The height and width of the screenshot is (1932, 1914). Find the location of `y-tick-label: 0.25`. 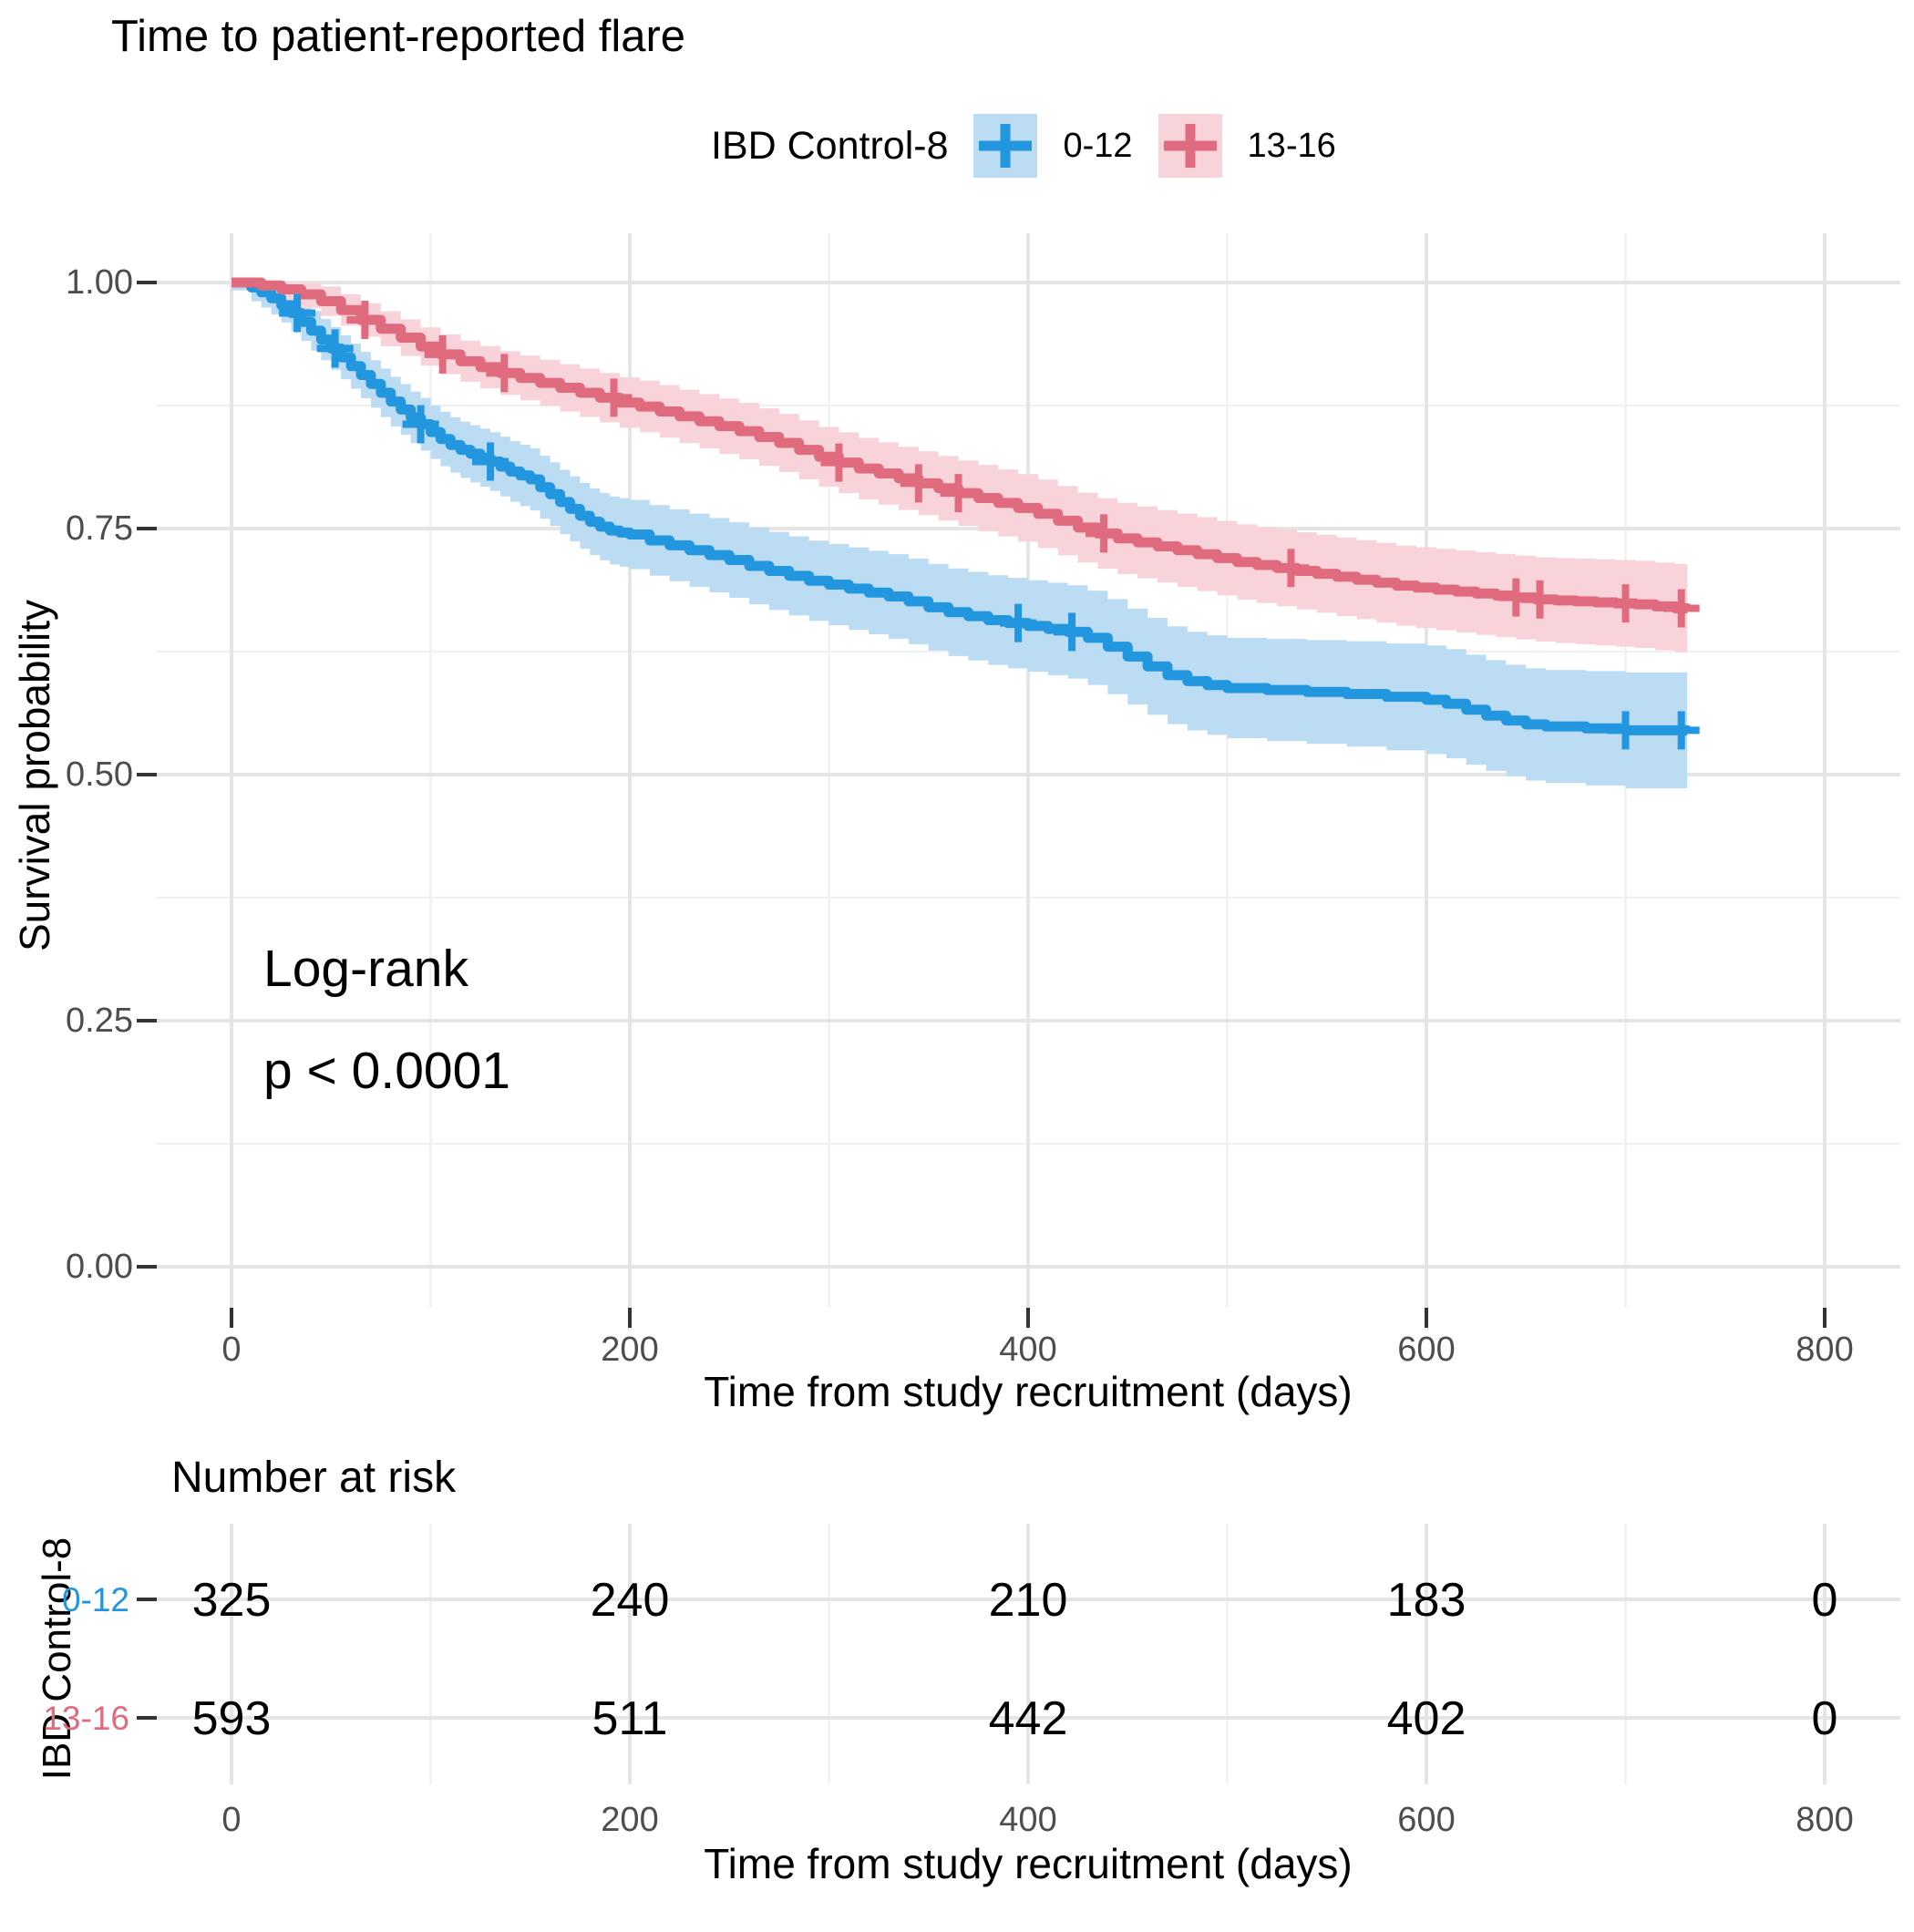

y-tick-label: 0.25 is located at coordinates (99, 1021).